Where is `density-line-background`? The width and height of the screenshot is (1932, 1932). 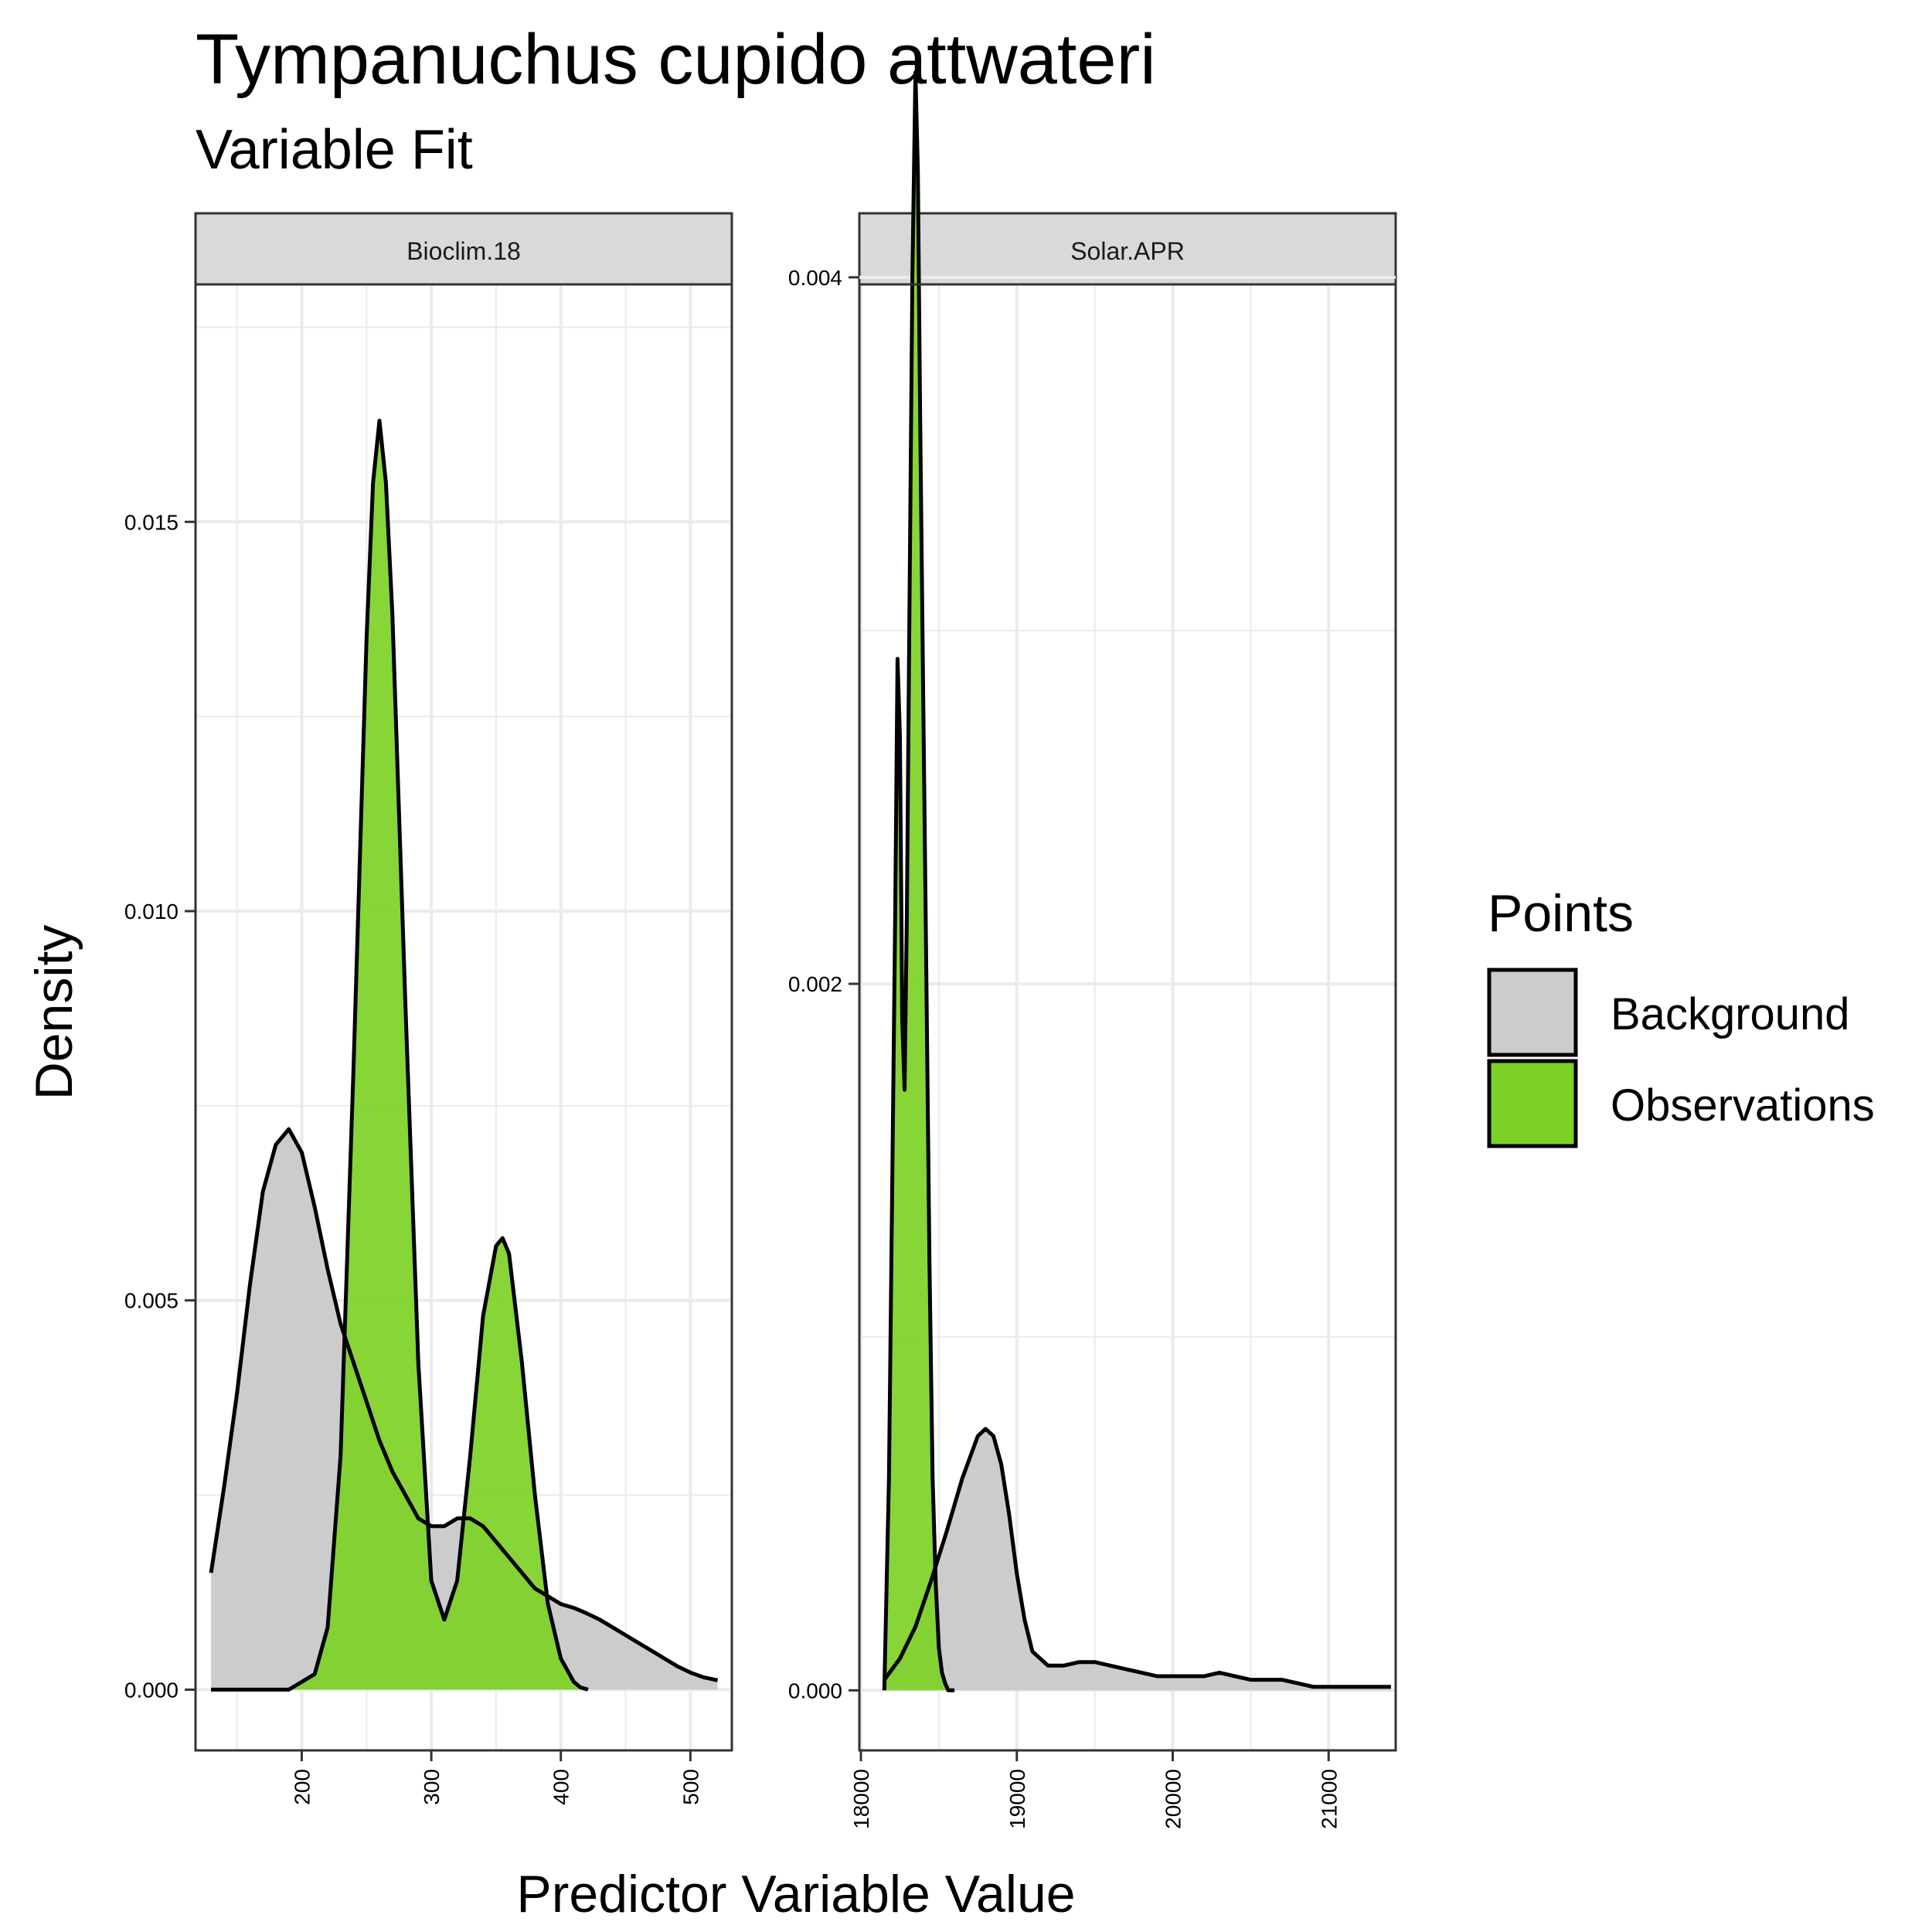 density-line-background is located at coordinates (1137, 1558).